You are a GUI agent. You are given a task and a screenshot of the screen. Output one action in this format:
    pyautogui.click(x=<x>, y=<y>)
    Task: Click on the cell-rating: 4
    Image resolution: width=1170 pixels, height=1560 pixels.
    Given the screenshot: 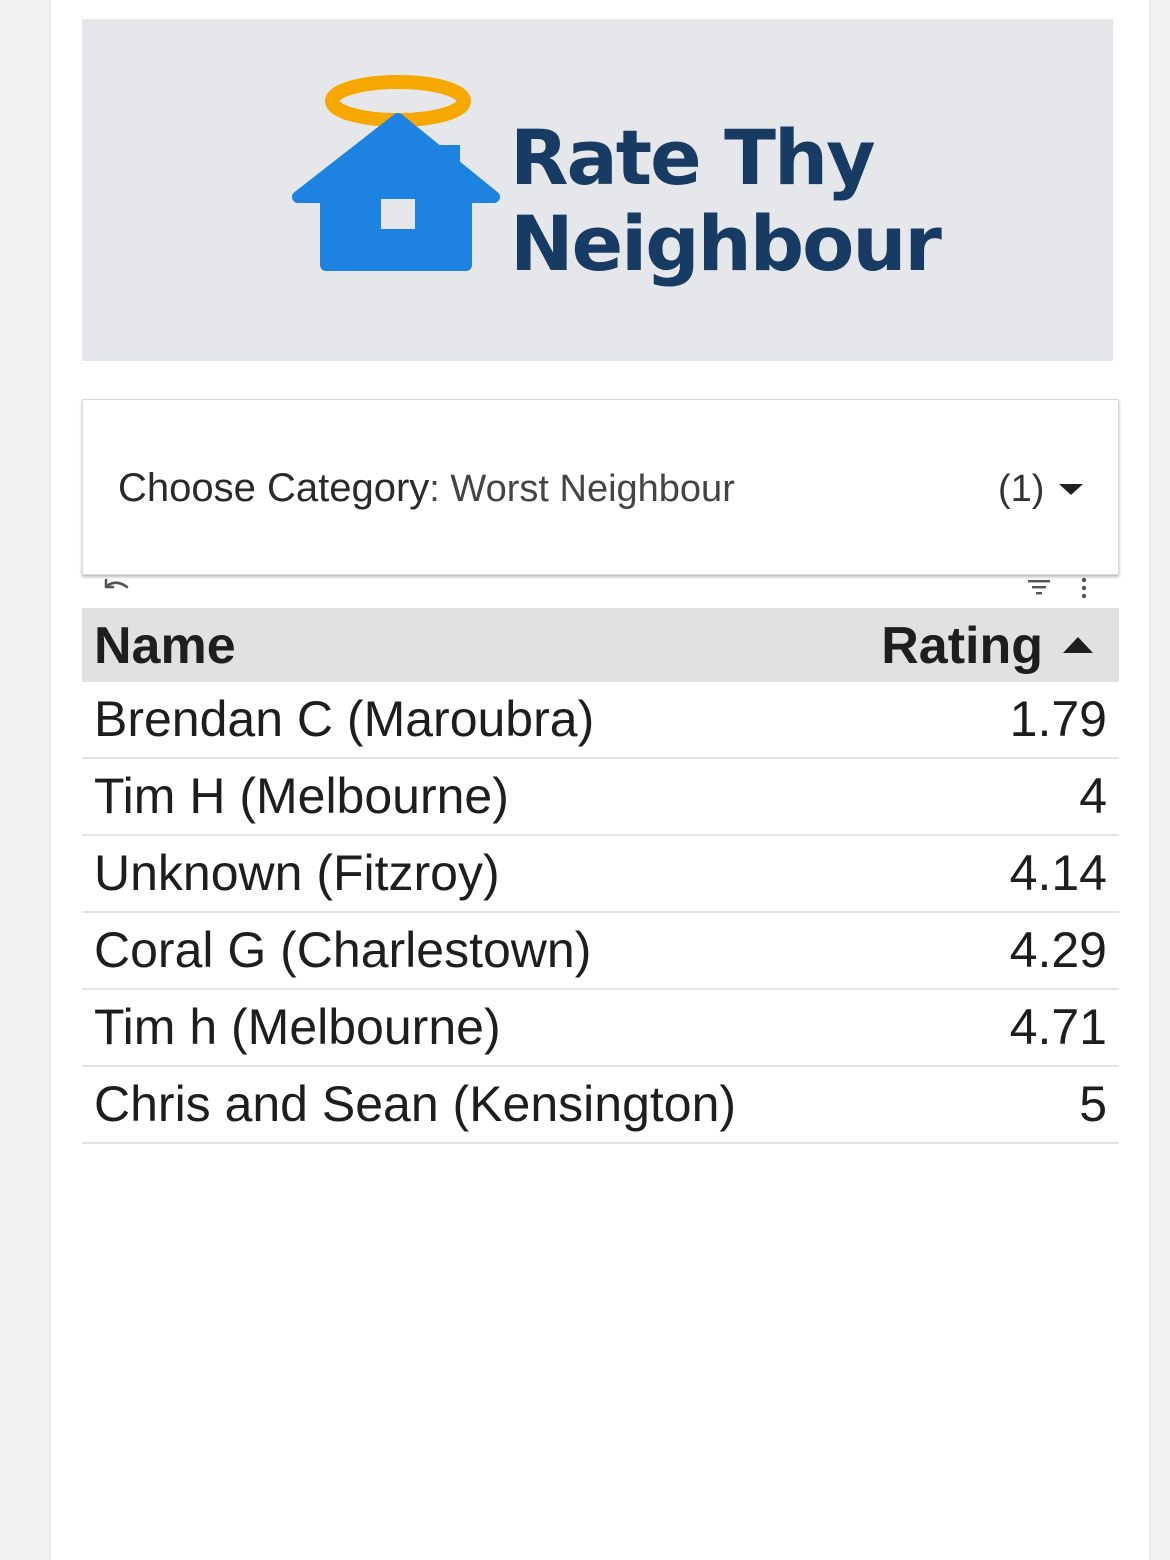 What is the action you would take?
    pyautogui.click(x=1093, y=796)
    